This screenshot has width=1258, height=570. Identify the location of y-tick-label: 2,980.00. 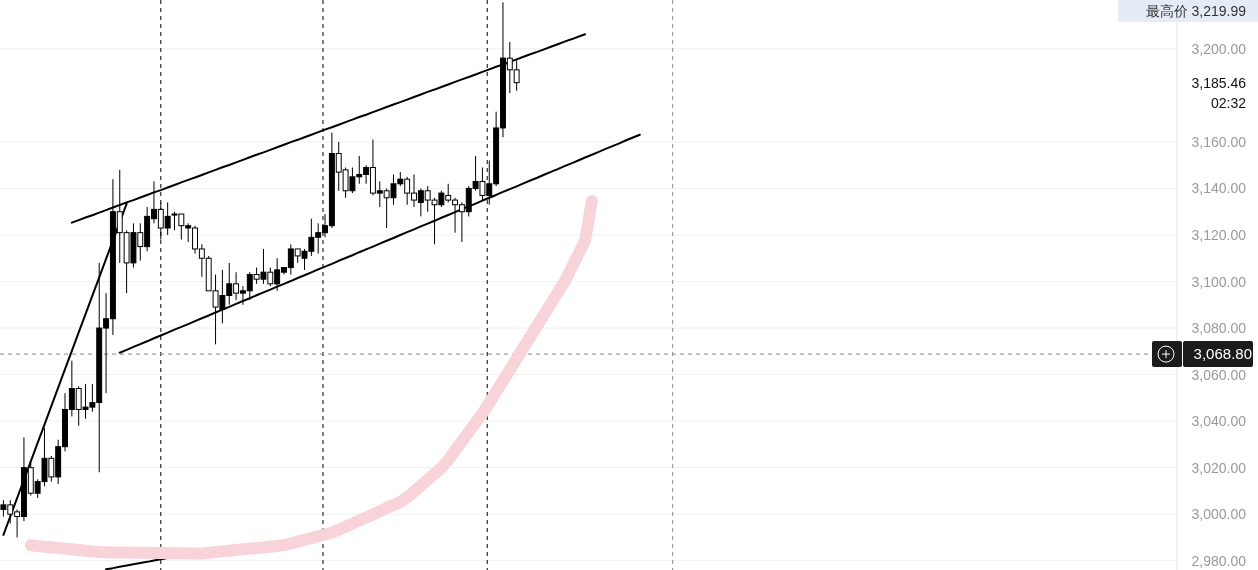
(1219, 560).